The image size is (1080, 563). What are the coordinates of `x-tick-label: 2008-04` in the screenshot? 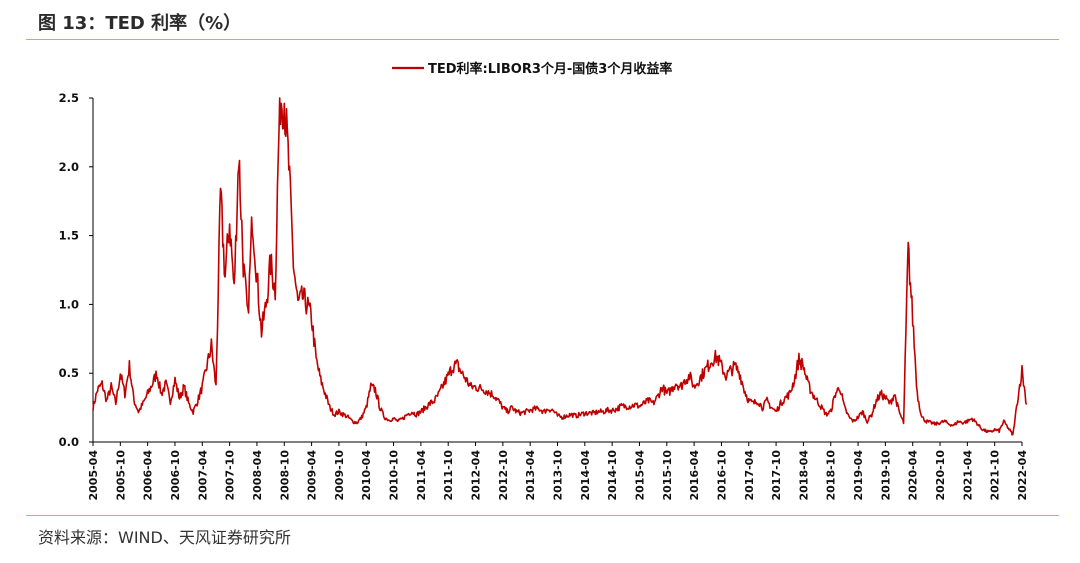 It's located at (257, 475).